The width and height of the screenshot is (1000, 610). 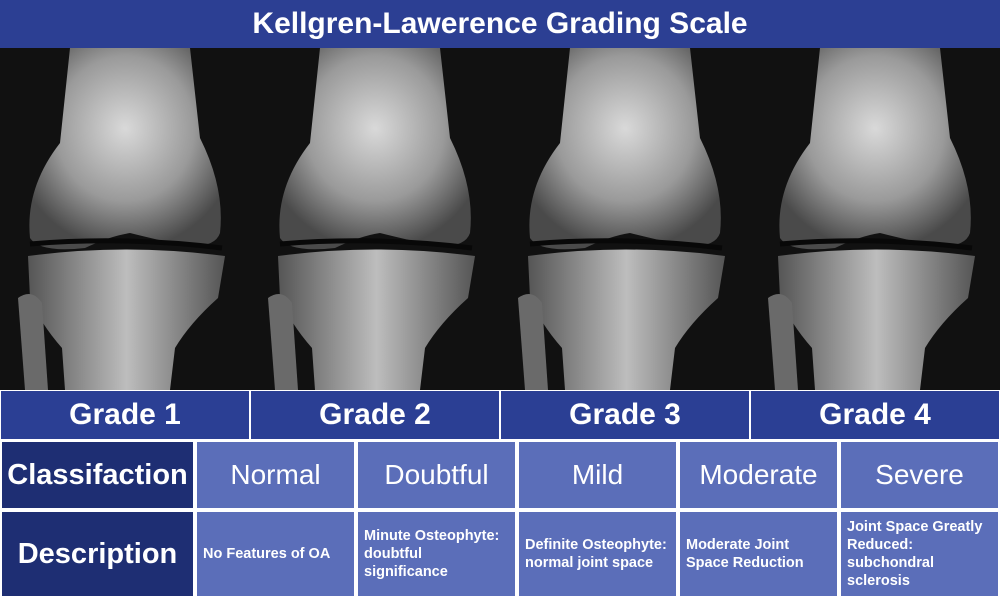 I want to click on table-cell: Normal, so click(x=275, y=475).